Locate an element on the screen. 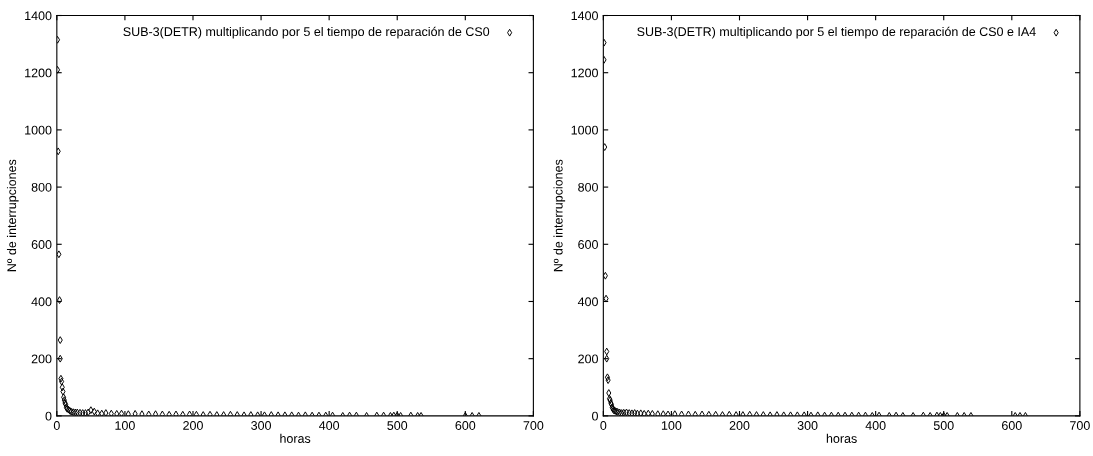  legend-label: SUB-3(DETR) multiplicando por 5 el tiempo de reparación de CS0 e IA4 is located at coordinates (836, 32).